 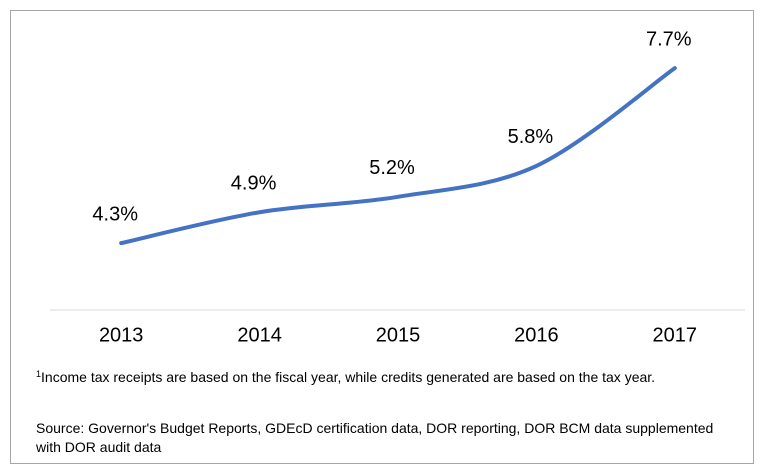 I want to click on x-tick-label: 2015, so click(x=398, y=335).